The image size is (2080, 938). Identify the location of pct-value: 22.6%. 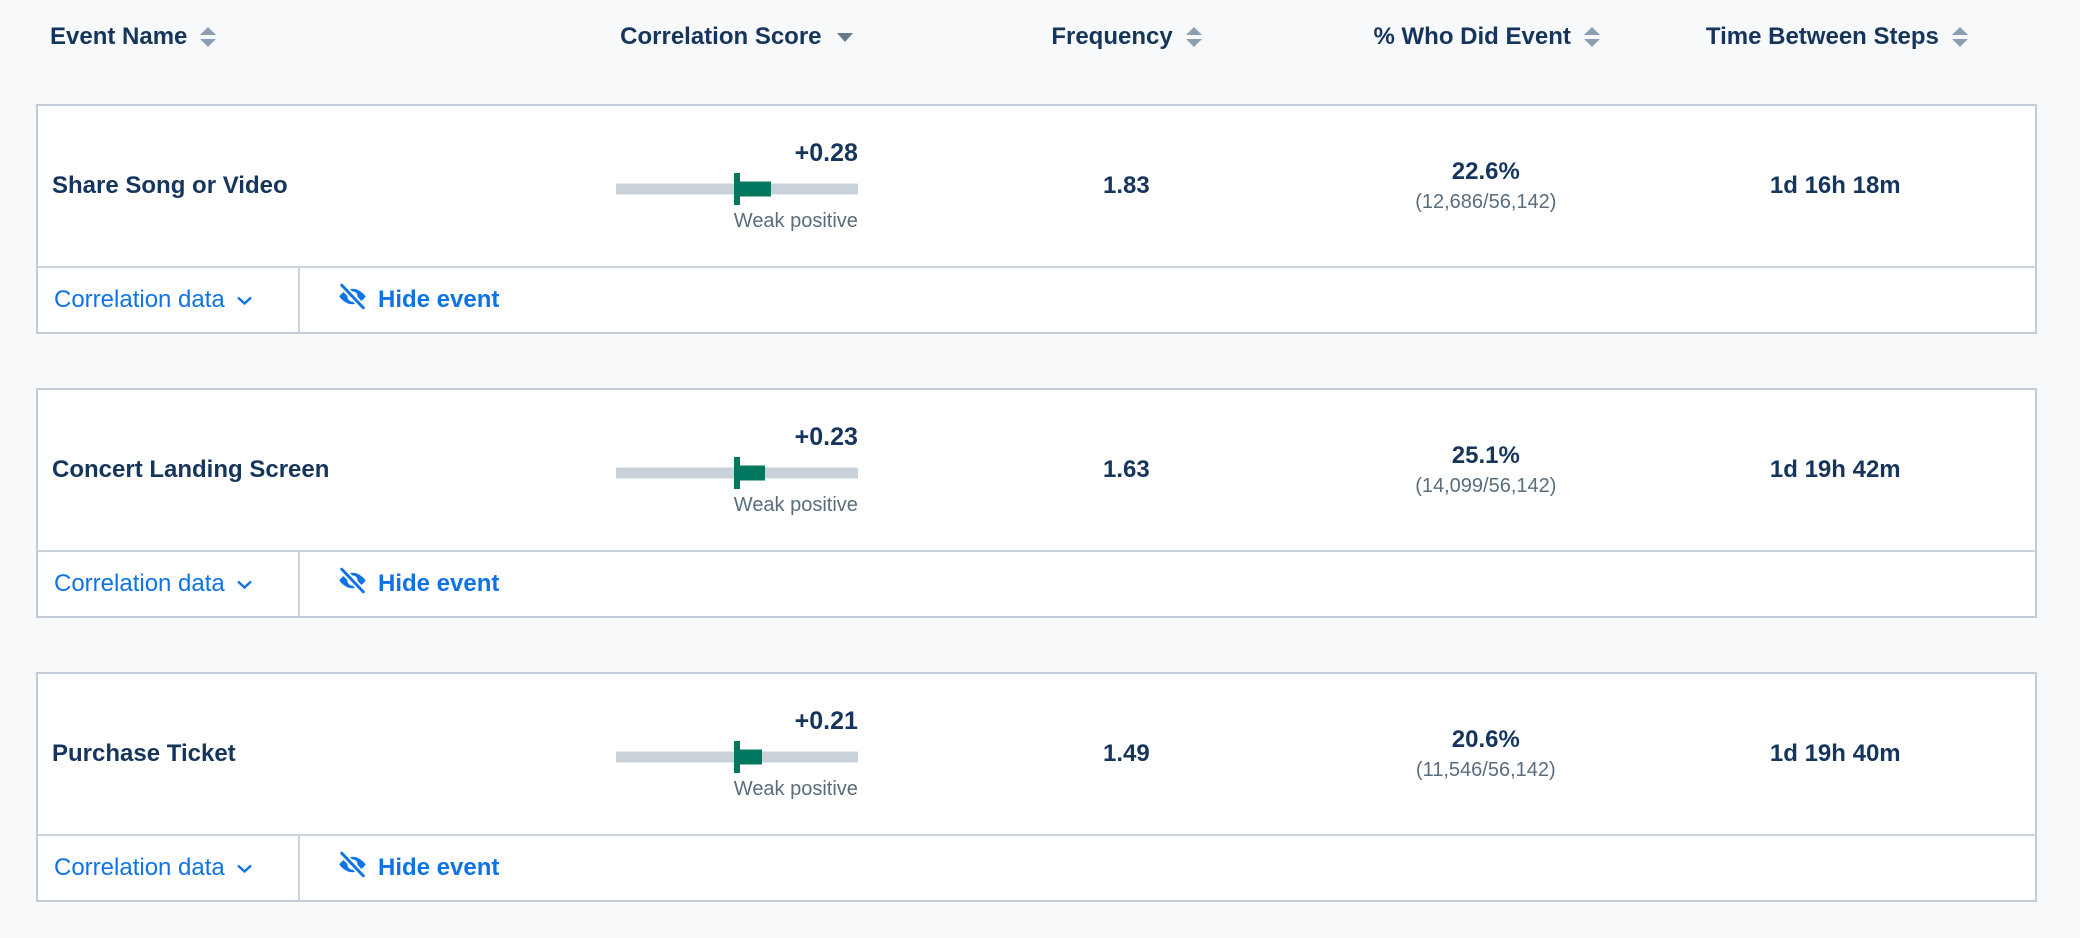
(1485, 171).